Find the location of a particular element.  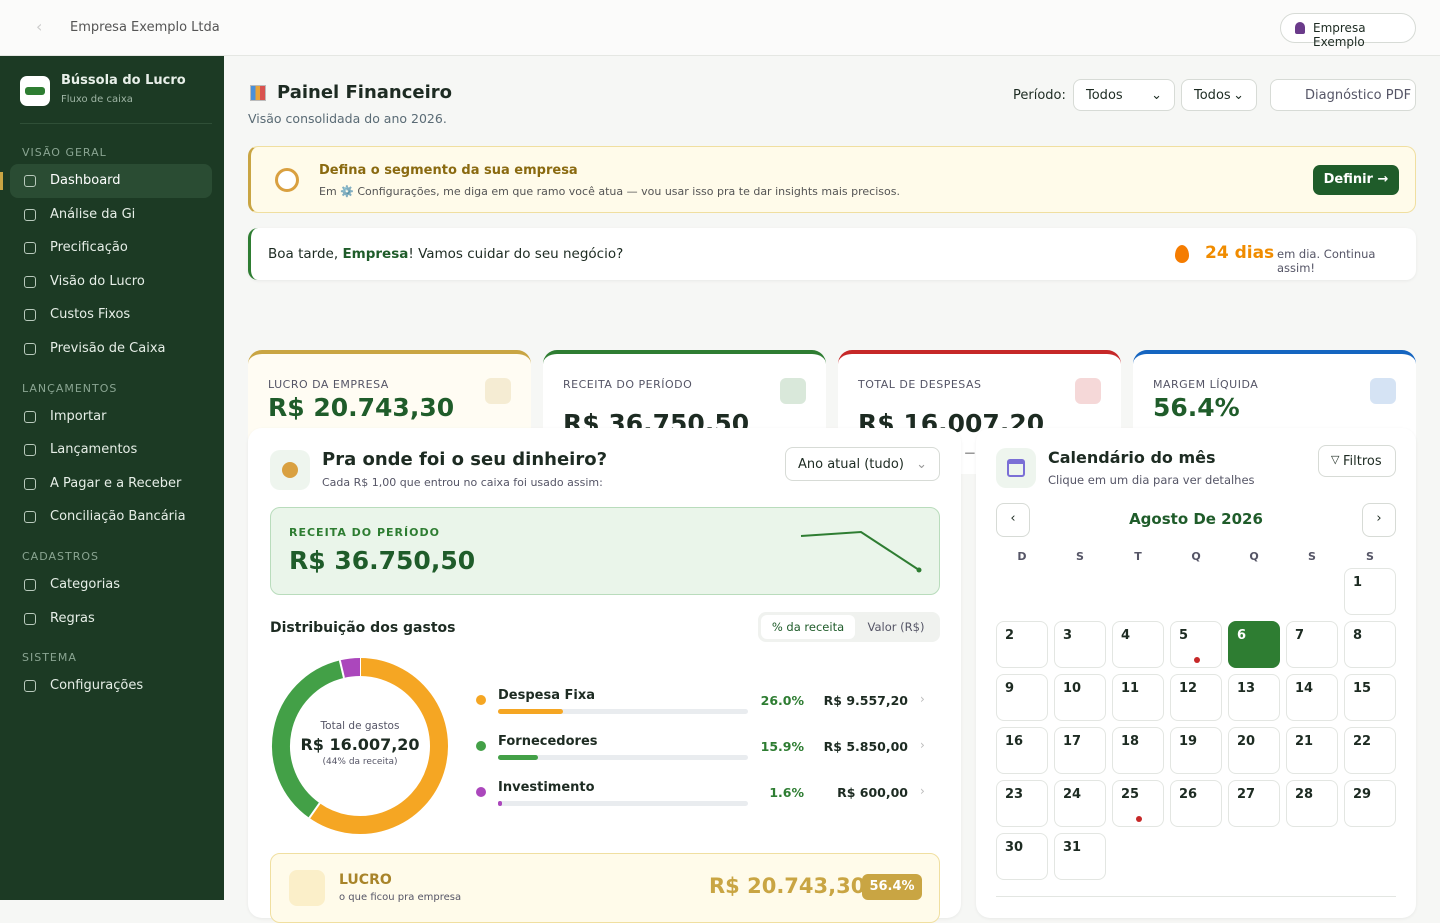

greeting-name: Empresa is located at coordinates (375, 254).